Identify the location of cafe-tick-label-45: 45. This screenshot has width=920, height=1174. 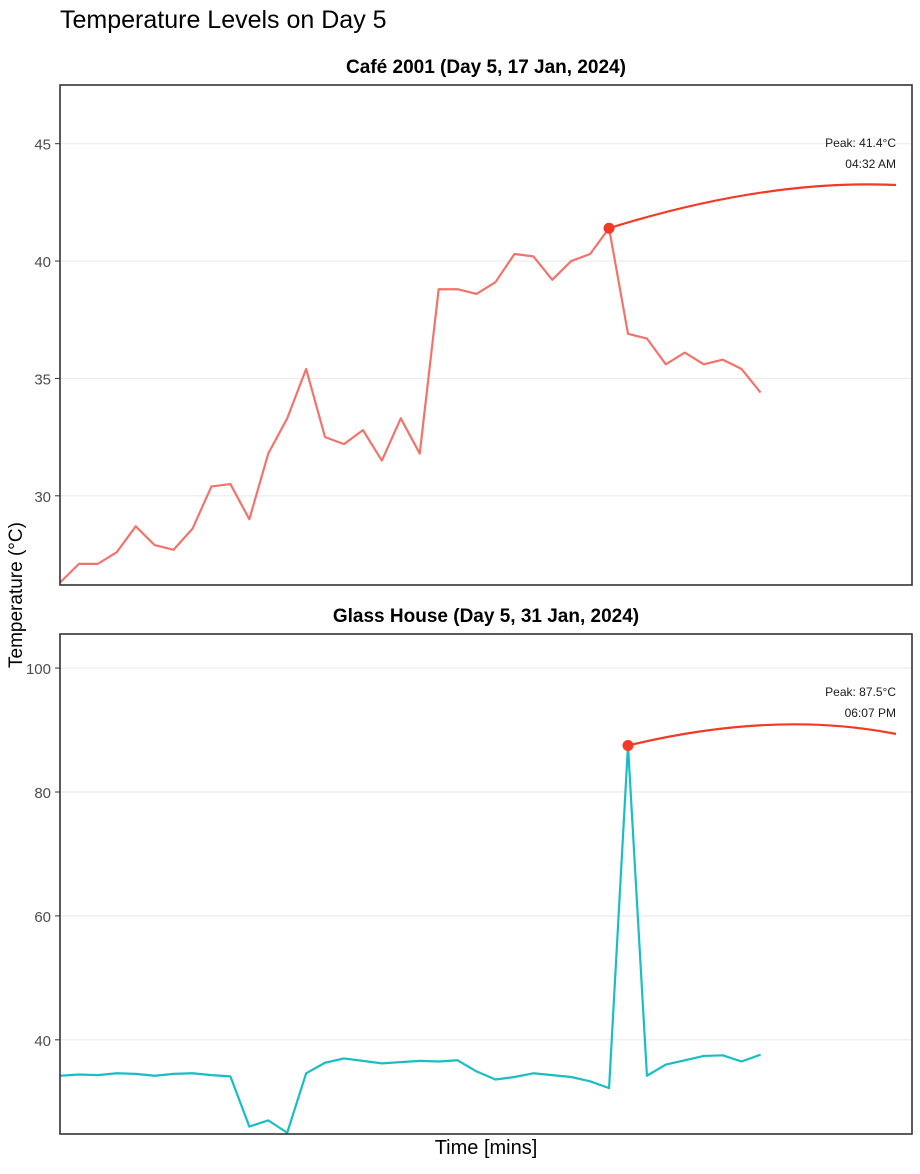
(42, 145).